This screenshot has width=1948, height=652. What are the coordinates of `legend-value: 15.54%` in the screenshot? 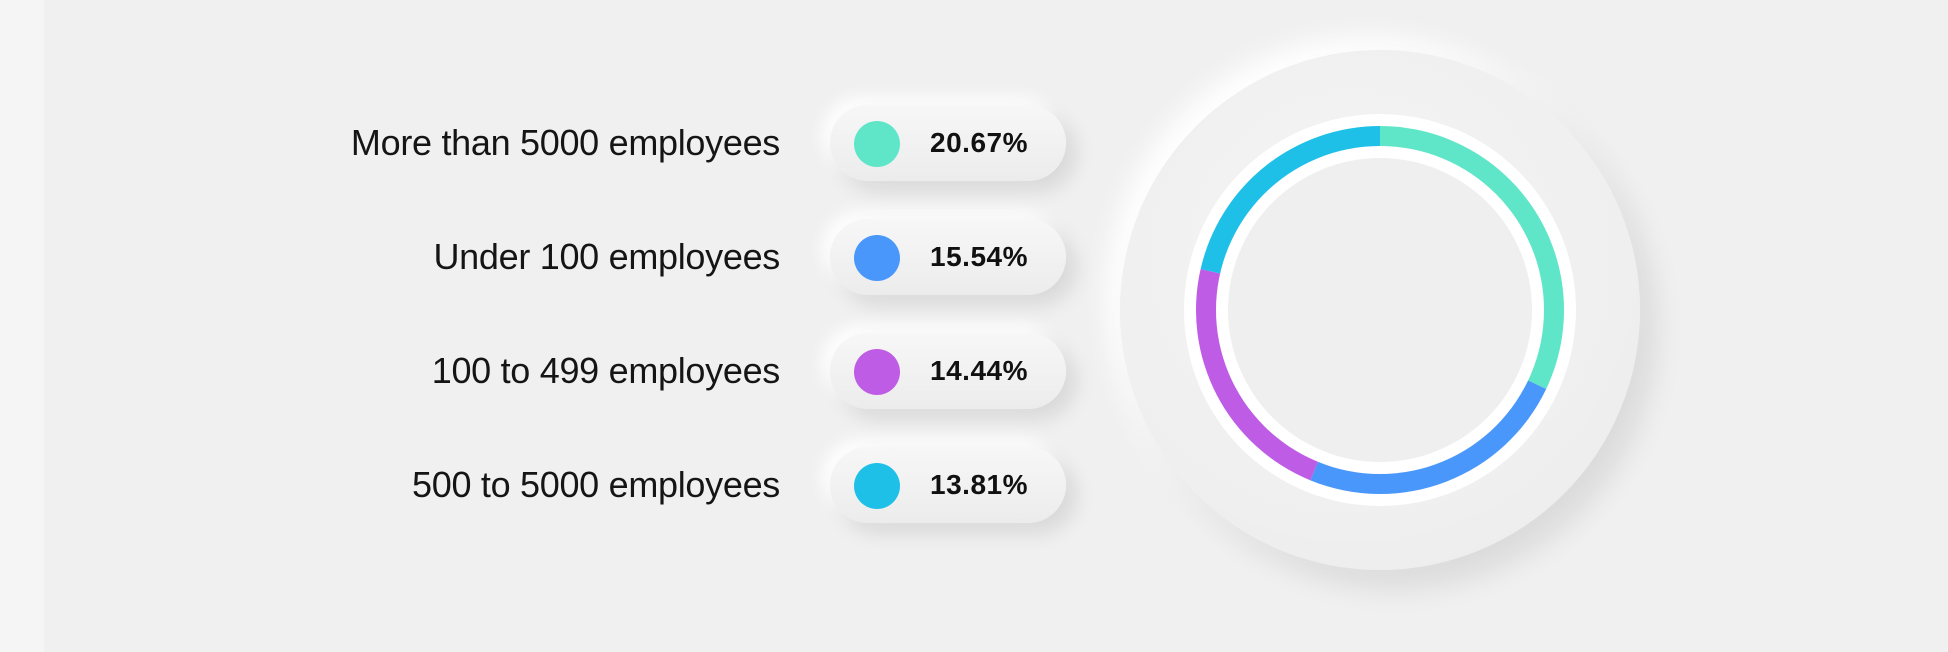 It's located at (979, 256).